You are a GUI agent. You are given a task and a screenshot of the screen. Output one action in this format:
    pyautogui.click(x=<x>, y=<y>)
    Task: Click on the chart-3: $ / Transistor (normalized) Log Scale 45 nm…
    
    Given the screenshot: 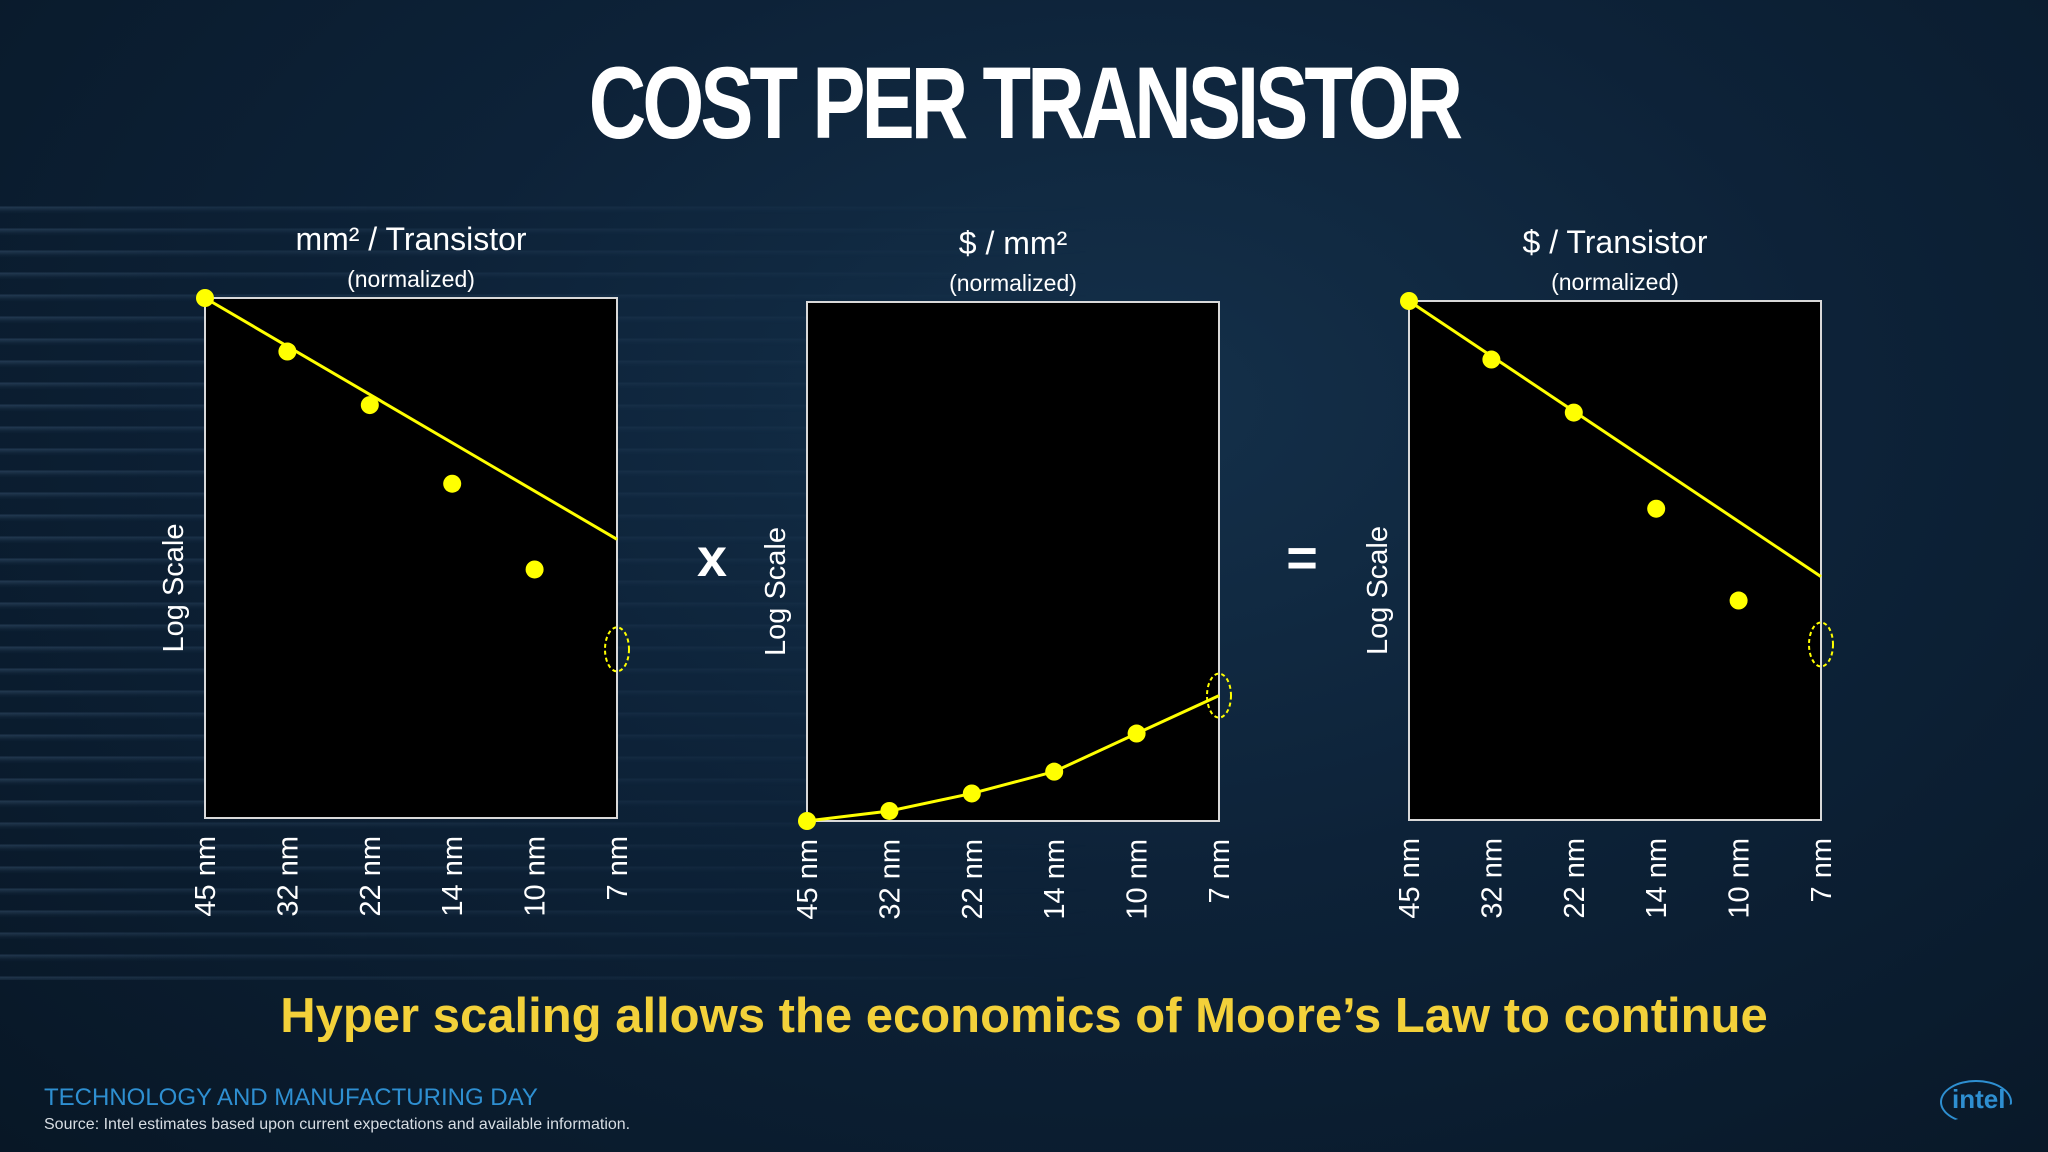 What is the action you would take?
    pyautogui.click(x=1600, y=571)
    